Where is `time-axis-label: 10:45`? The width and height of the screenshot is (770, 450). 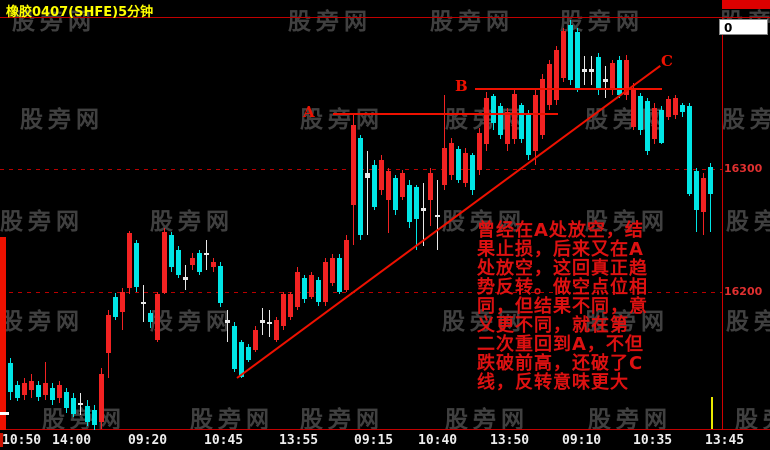 time-axis-label: 10:45 is located at coordinates (224, 440).